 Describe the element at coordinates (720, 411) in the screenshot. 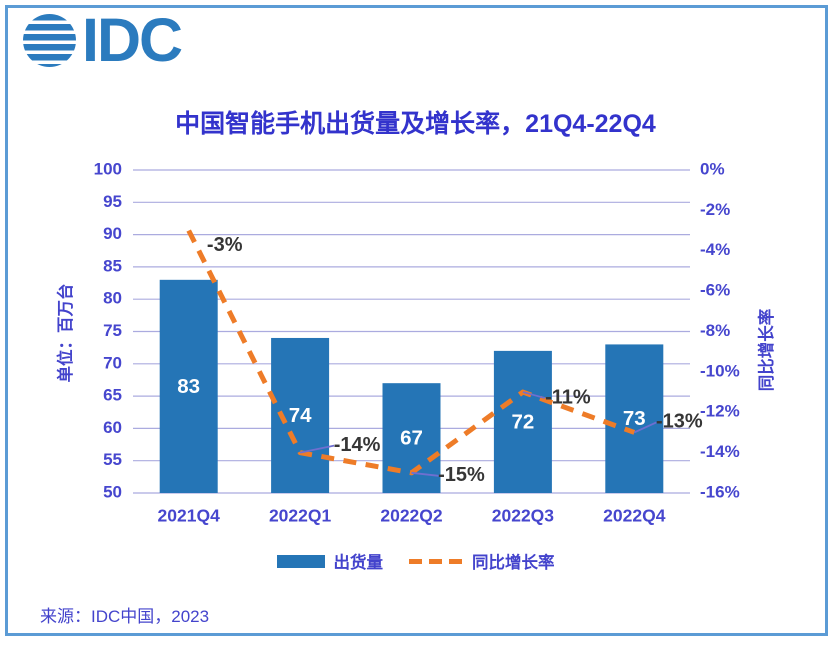

I see `y-tick-right: -12%` at that location.